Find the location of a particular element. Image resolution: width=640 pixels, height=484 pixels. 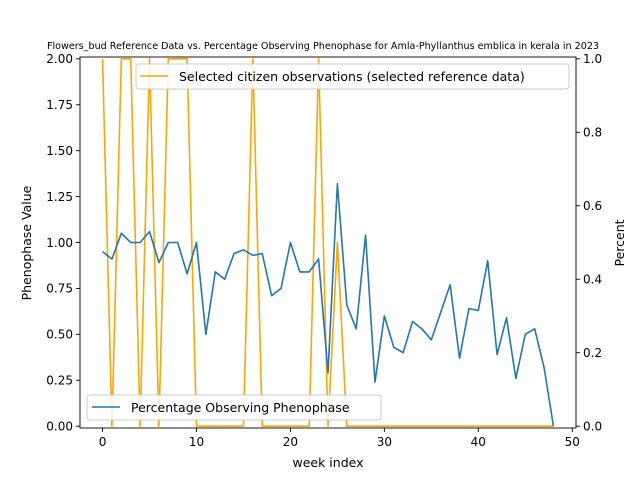

y-axis-right-label: Percent is located at coordinates (619, 242).